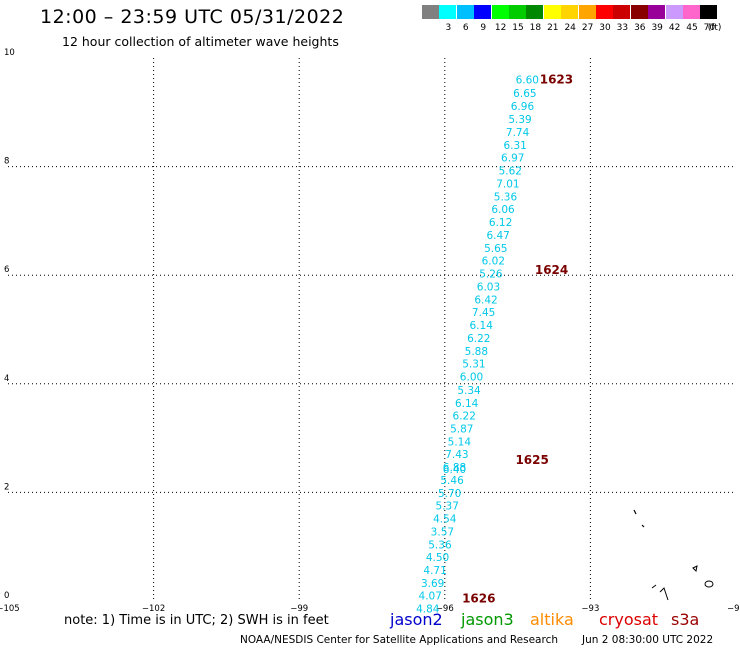 This screenshot has width=740, height=650. Describe the element at coordinates (478, 339) in the screenshot. I see `swh-value: 6.22` at that location.